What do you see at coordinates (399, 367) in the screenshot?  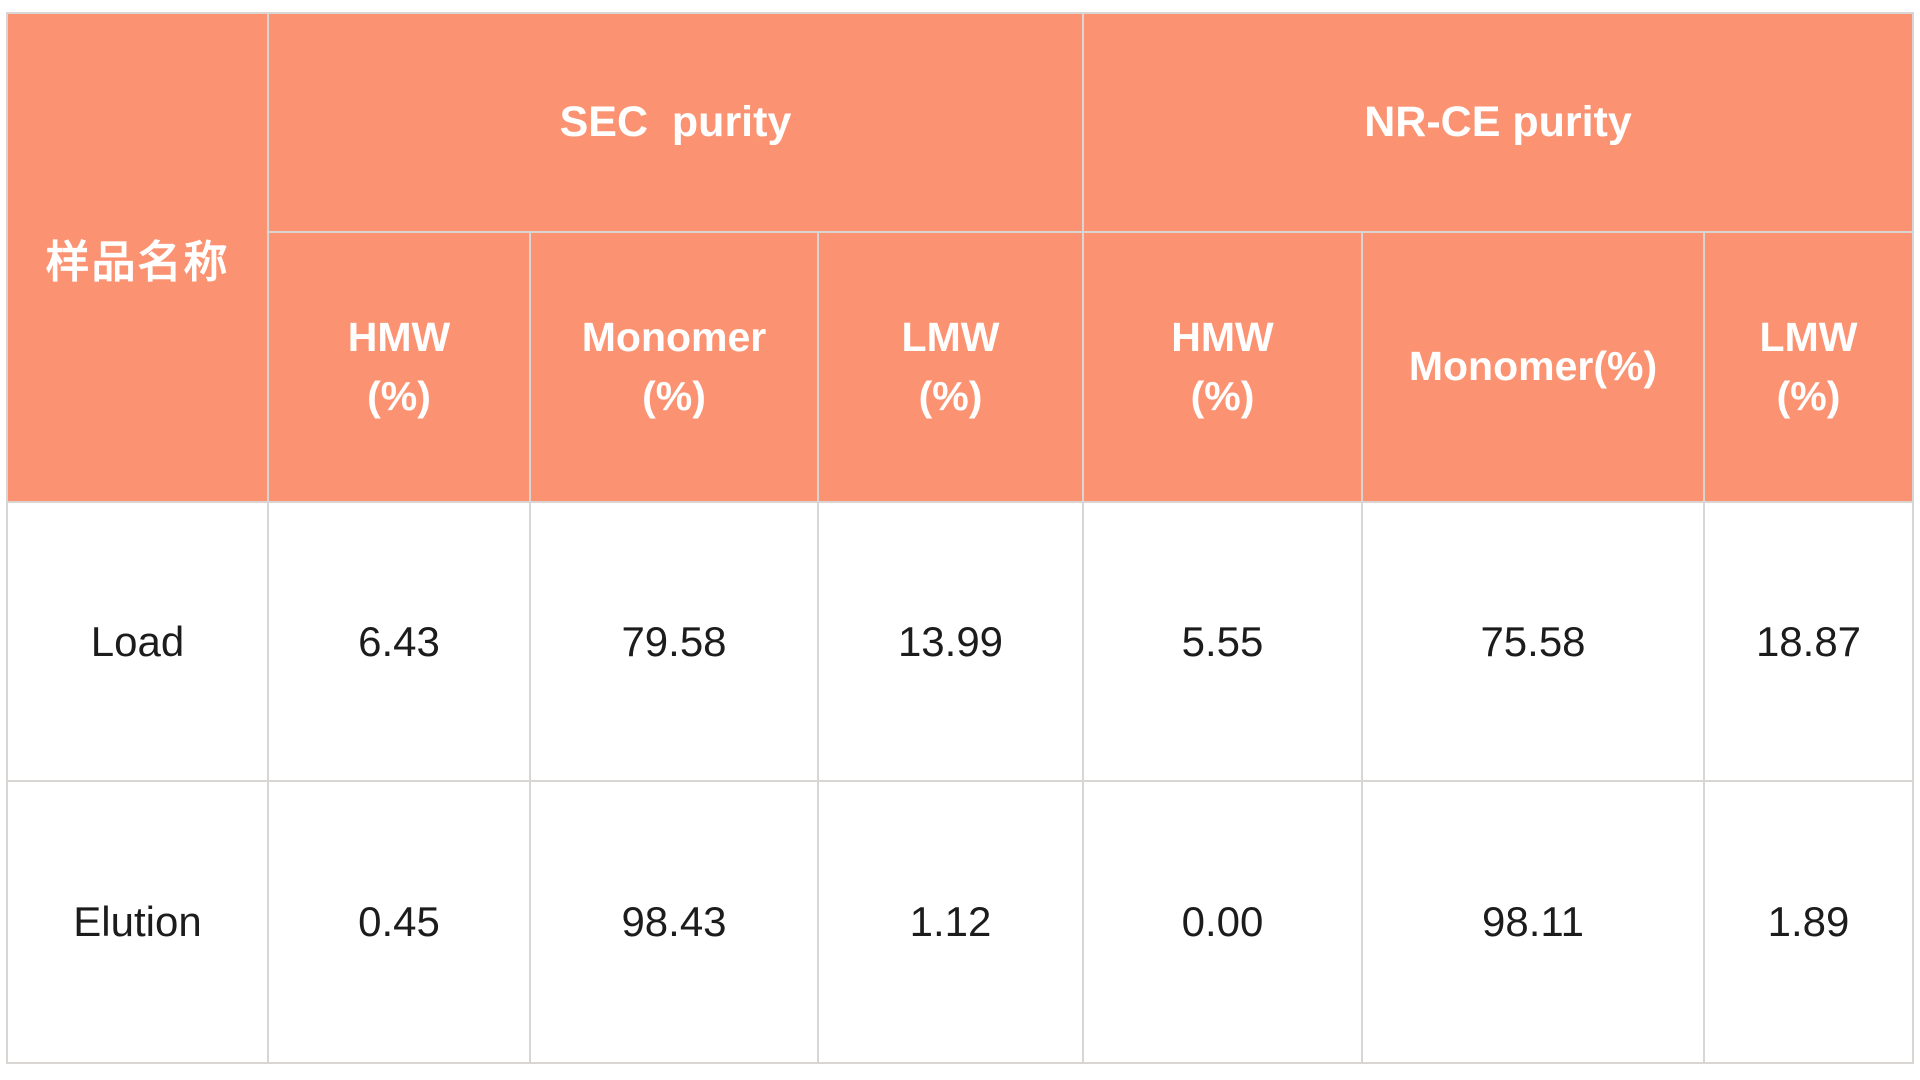 I see `subheader-sec-hmw: HMW (%)` at bounding box center [399, 367].